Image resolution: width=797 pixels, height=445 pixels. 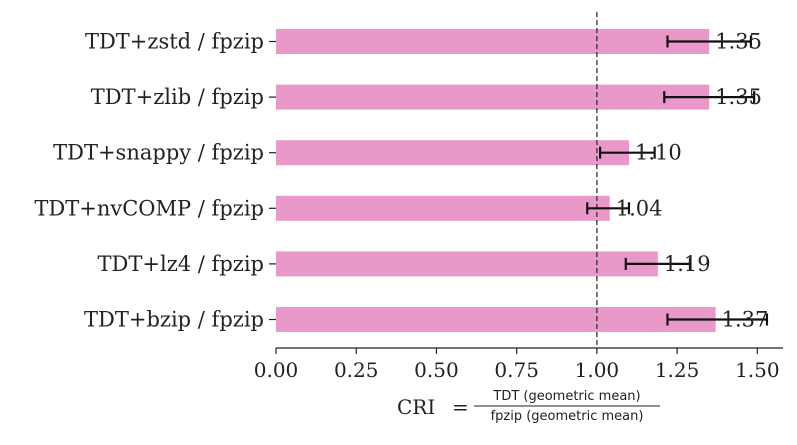 What do you see at coordinates (597, 370) in the screenshot?
I see `x-tick-label: 1.00` at bounding box center [597, 370].